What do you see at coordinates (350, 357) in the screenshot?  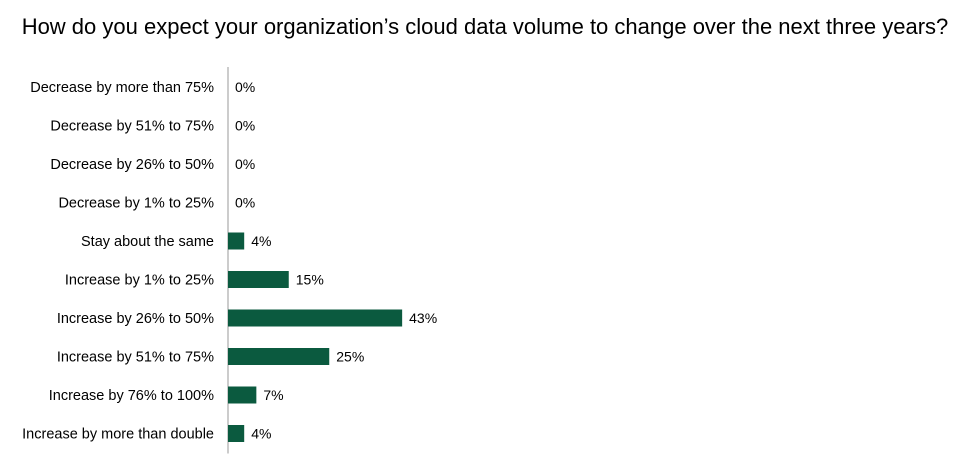 I see `value-label: 25%` at bounding box center [350, 357].